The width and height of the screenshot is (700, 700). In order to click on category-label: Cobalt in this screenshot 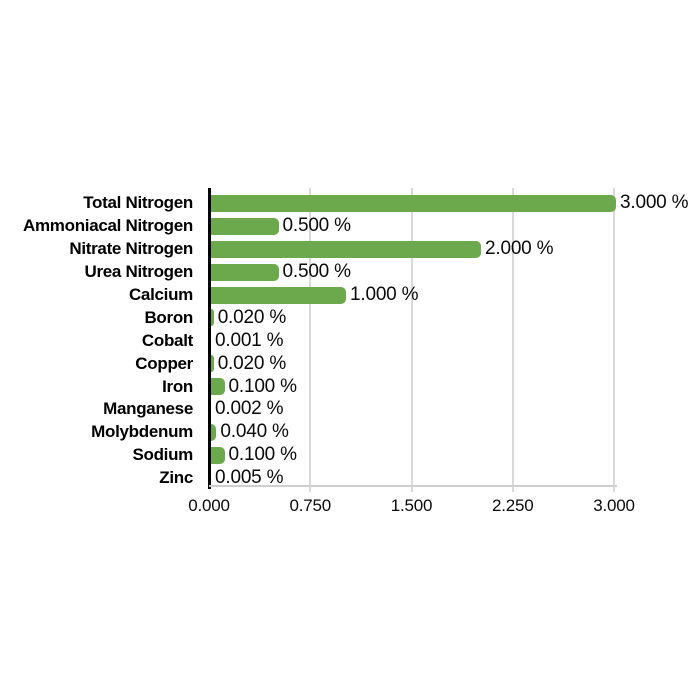, I will do `click(167, 340)`.